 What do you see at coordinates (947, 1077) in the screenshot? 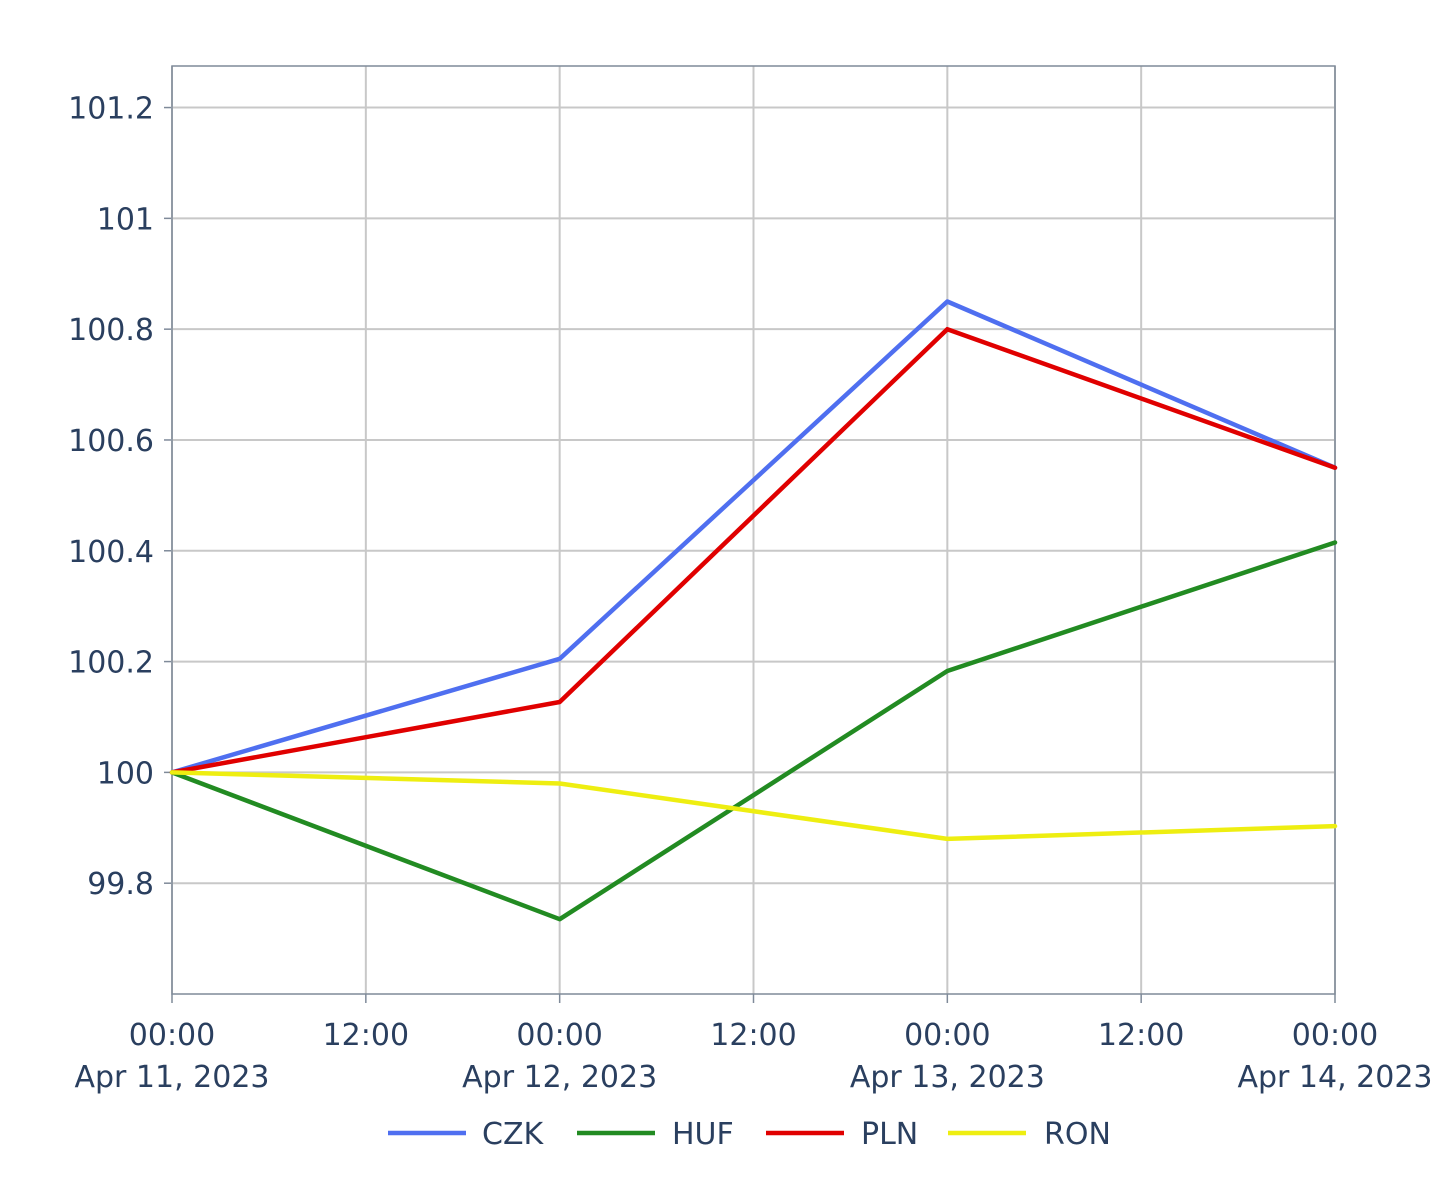
I see `x-tick-date-label: Apr 13, 2023` at bounding box center [947, 1077].